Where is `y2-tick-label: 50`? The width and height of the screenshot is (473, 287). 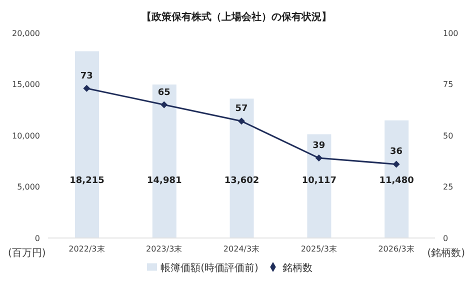 y2-tick-label: 50 is located at coordinates (448, 135).